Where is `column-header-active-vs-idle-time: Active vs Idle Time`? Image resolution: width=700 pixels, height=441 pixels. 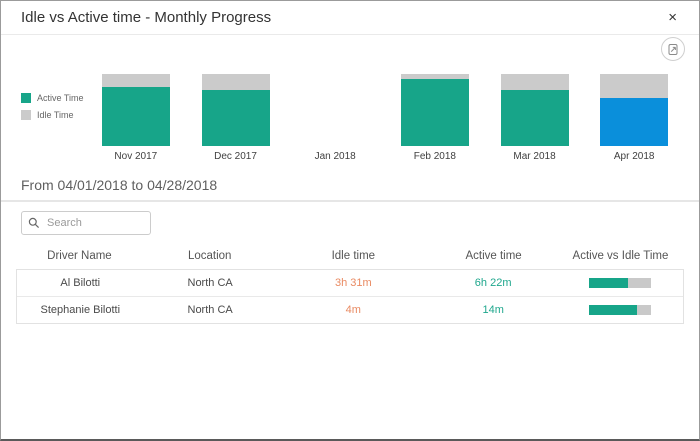
column-header-active-vs-idle-time: Active vs Idle Time is located at coordinates (620, 256).